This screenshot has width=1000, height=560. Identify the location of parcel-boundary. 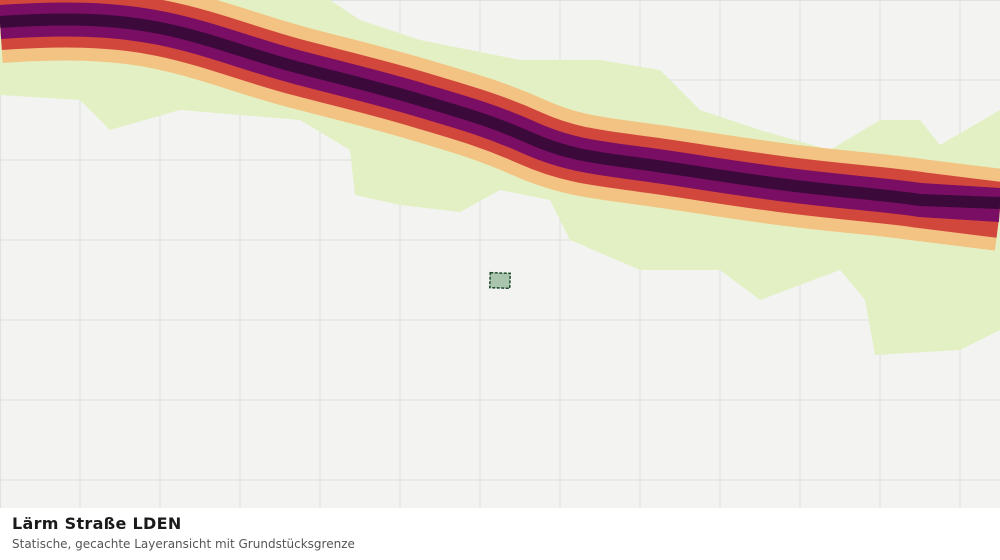
(500, 280).